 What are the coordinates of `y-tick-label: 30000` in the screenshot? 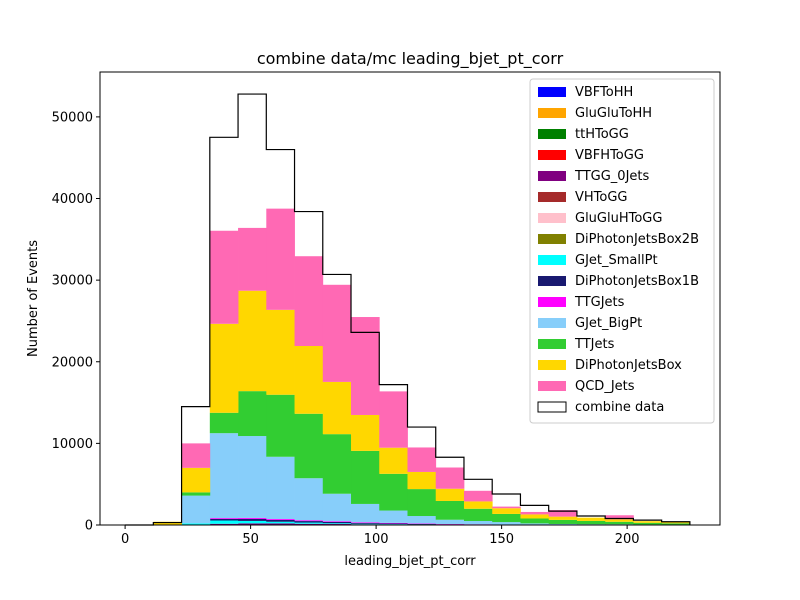 It's located at (72, 281).